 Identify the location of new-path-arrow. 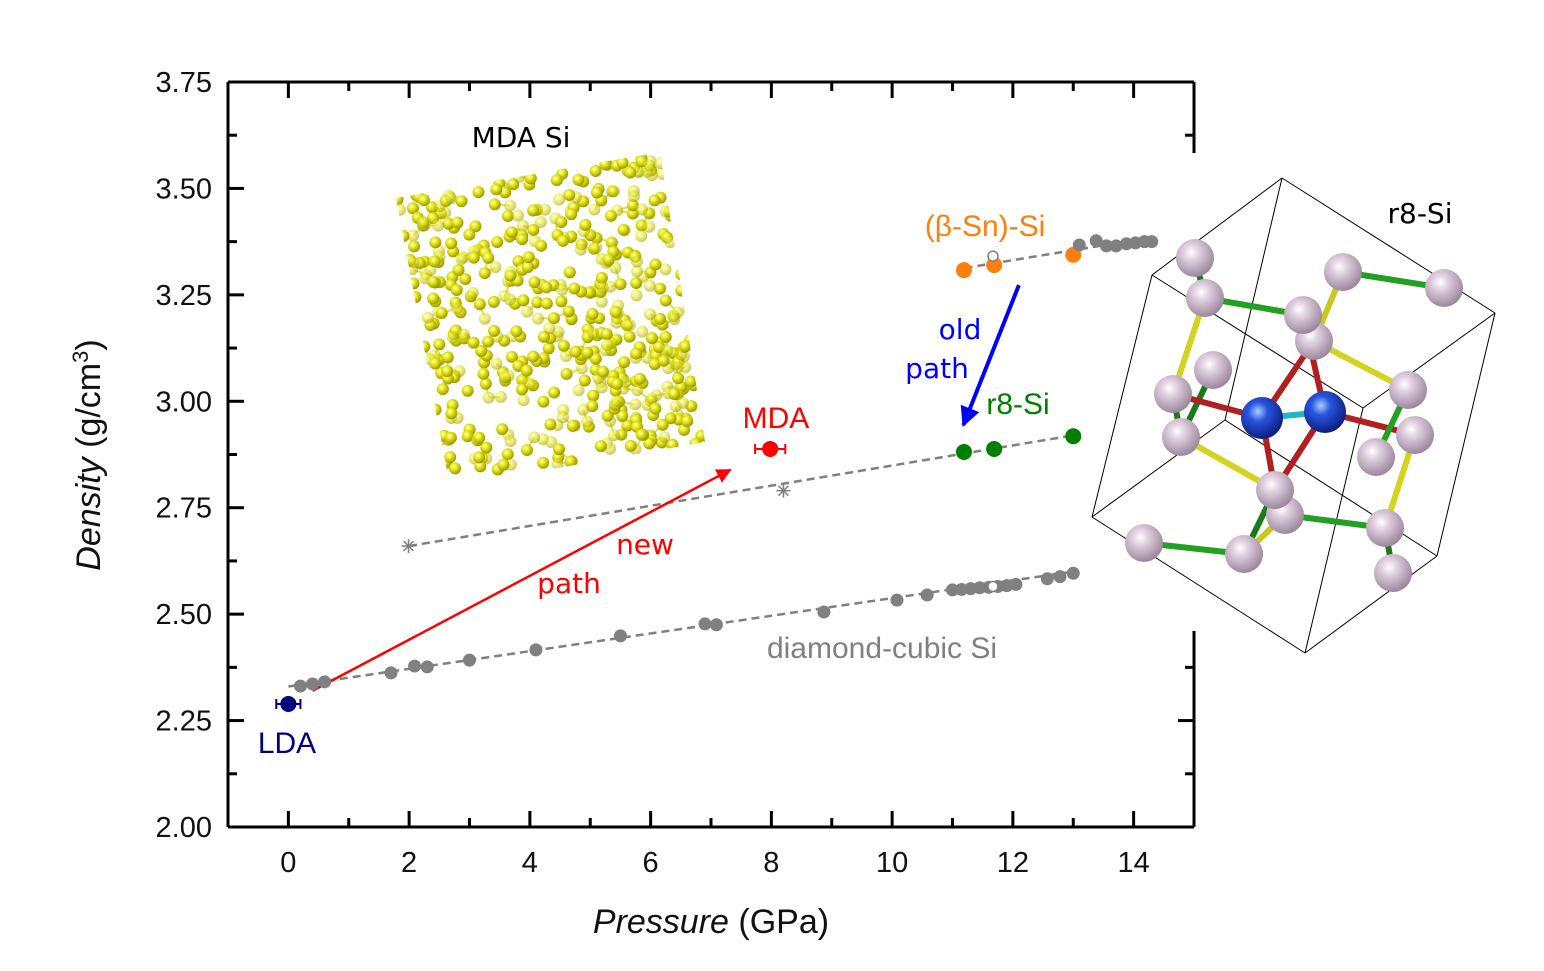
(521, 580).